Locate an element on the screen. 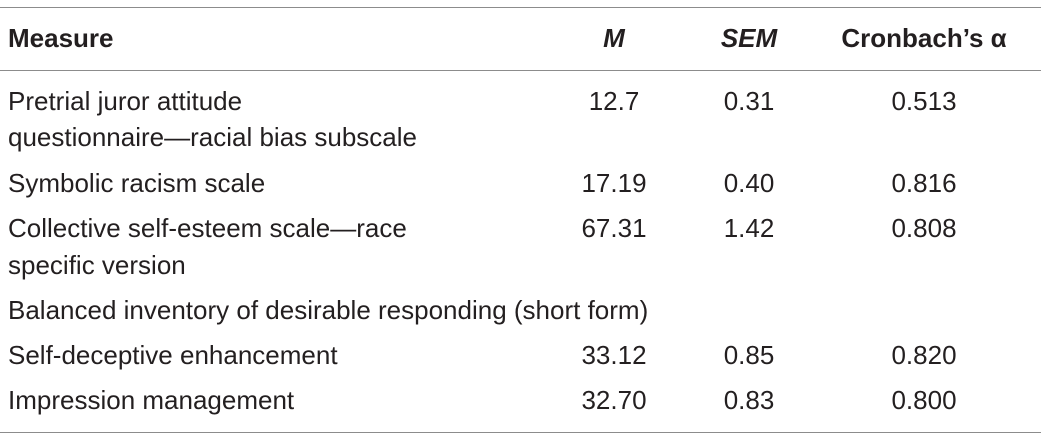 Image resolution: width=1041 pixels, height=438 pixels. row-3-alpha: 0.808 is located at coordinates (924, 228).